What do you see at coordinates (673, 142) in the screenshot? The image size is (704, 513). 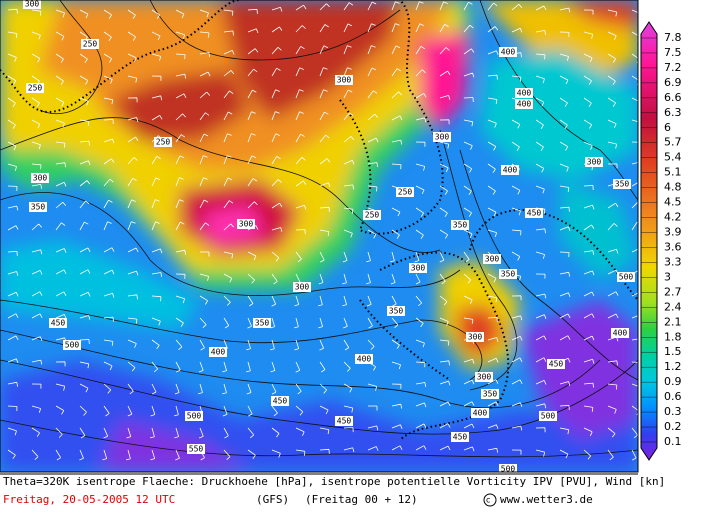 I see `colorbar-label: 5.7` at bounding box center [673, 142].